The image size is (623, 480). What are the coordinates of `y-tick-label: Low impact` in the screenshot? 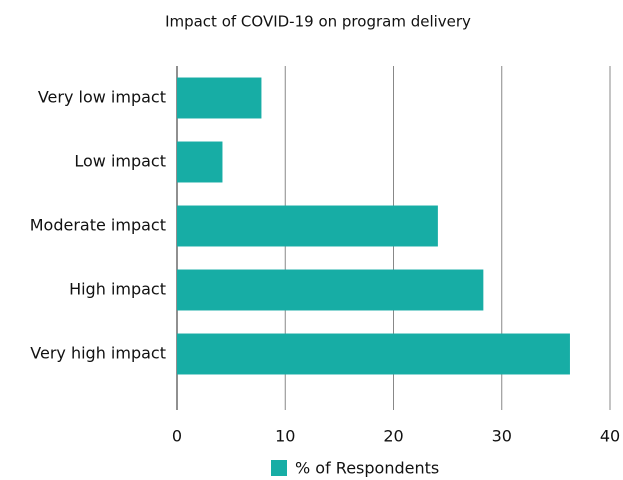 It's located at (120, 161).